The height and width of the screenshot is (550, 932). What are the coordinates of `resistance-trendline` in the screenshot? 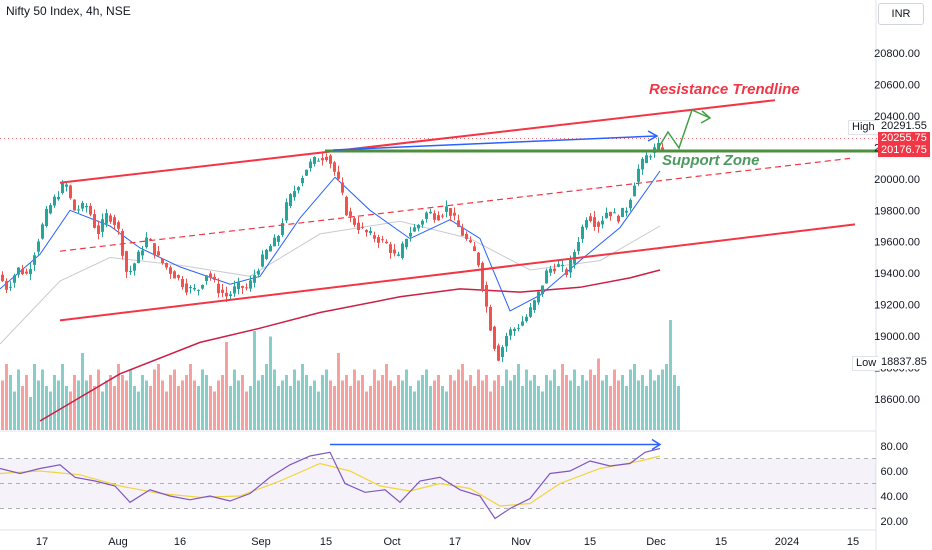 It's located at (417, 141).